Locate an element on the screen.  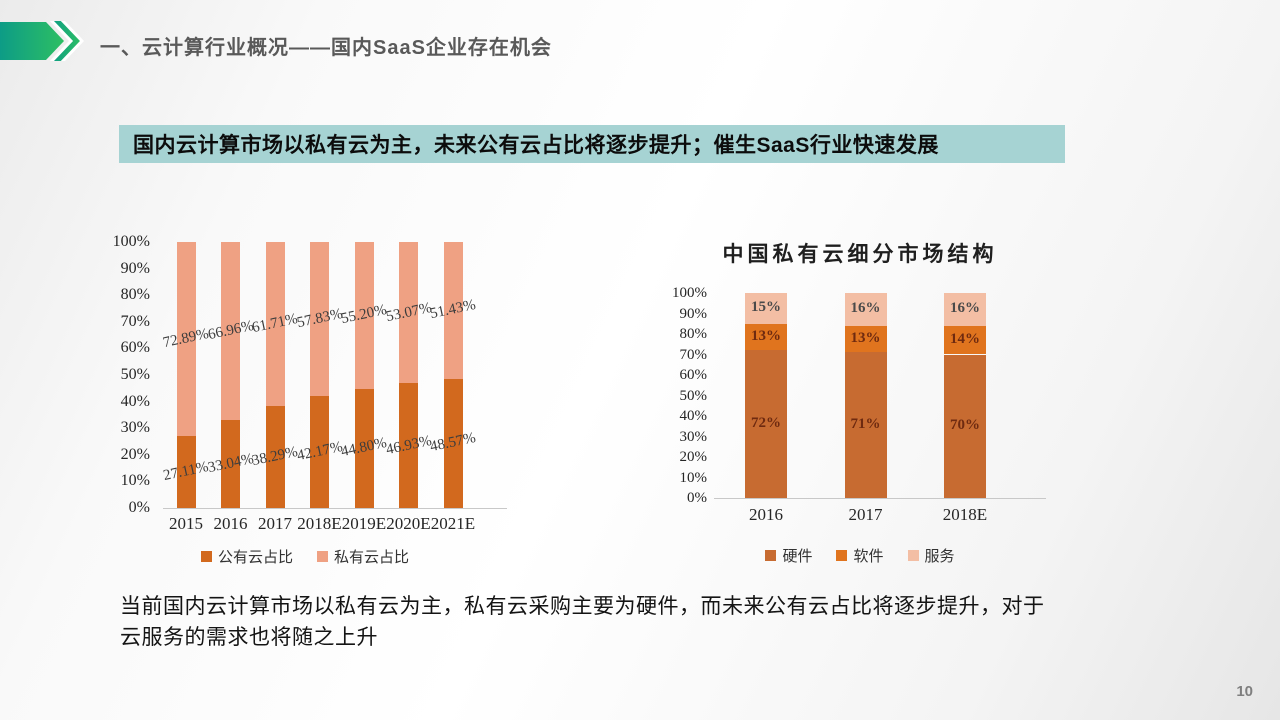
legend-item: 软件 is located at coordinates (860, 555).